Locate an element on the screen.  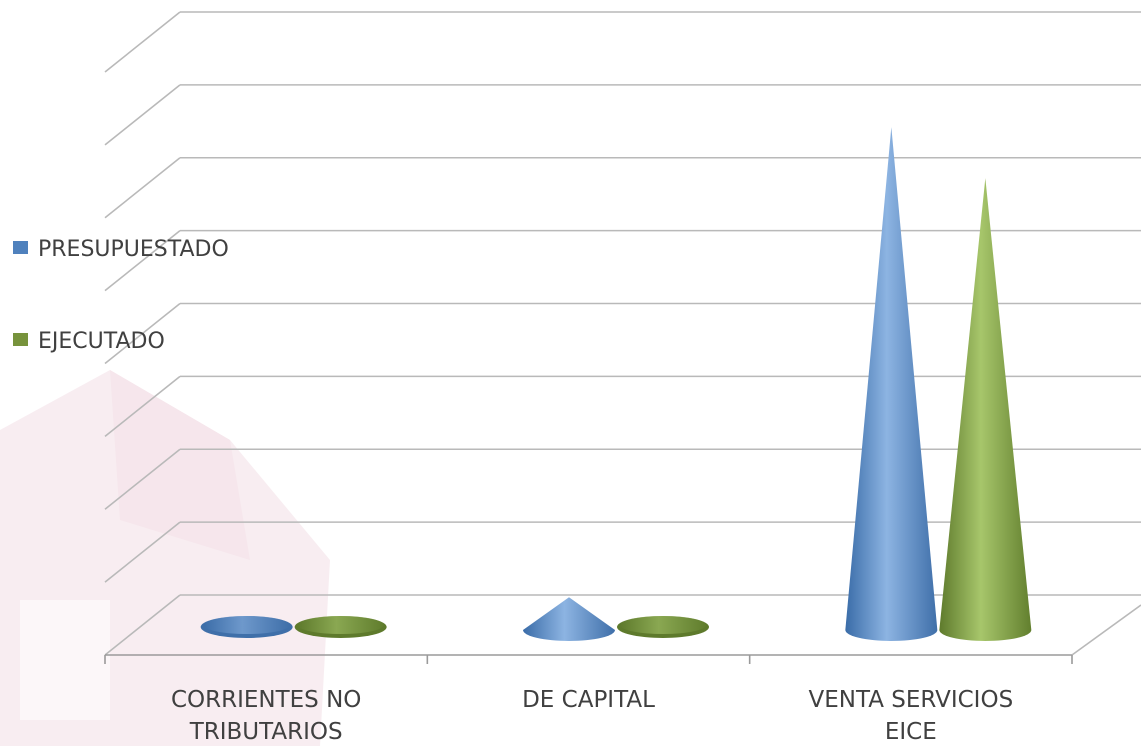
floor-right-edge is located at coordinates (1106, 630).